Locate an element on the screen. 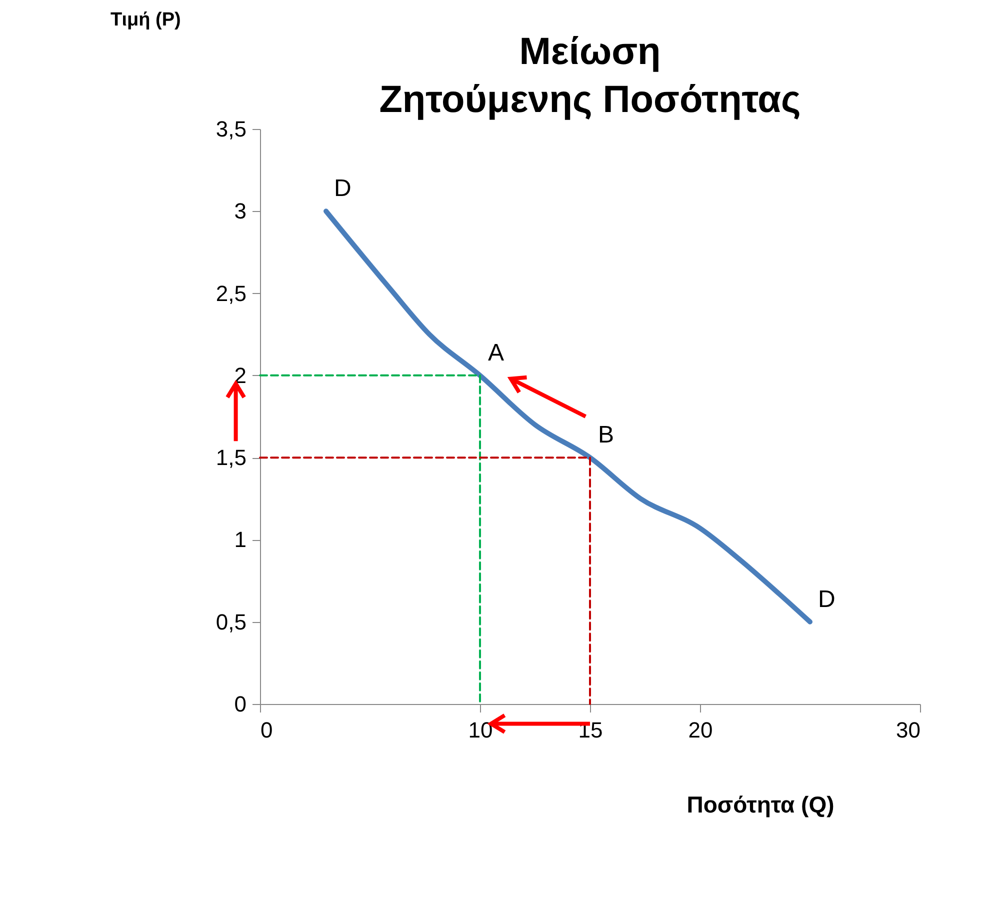 Image resolution: width=998 pixels, height=907 pixels. y-tick-label: 3 is located at coordinates (240, 211).